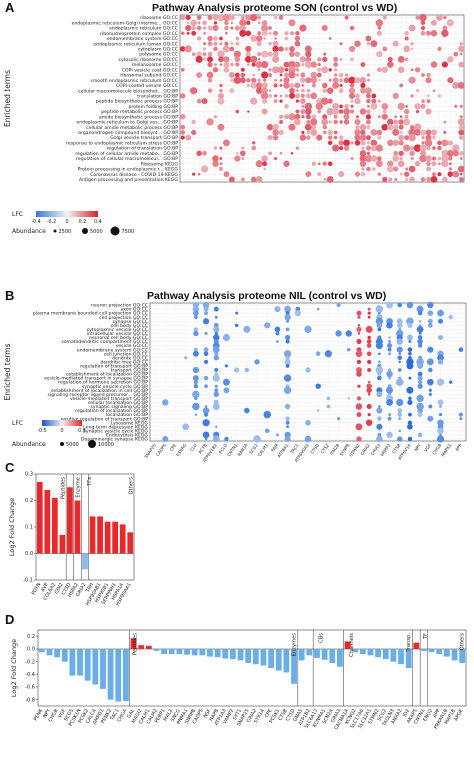 This screenshot has width=474, height=763. Describe the element at coordinates (119, 407) in the screenshot. I see `term-label: synaptic signaling GO:BP` at that location.